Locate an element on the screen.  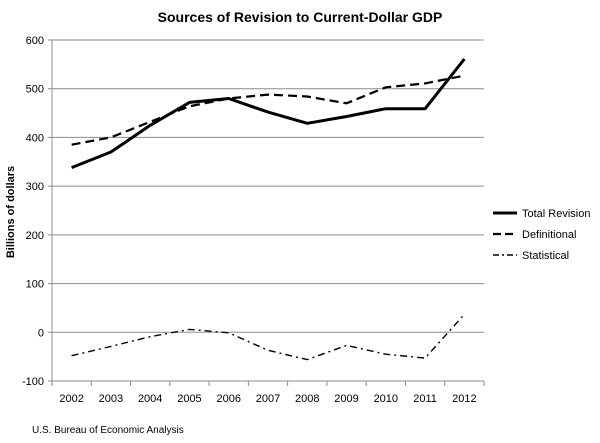
y-tick-label: -100 is located at coordinates (33, 382).